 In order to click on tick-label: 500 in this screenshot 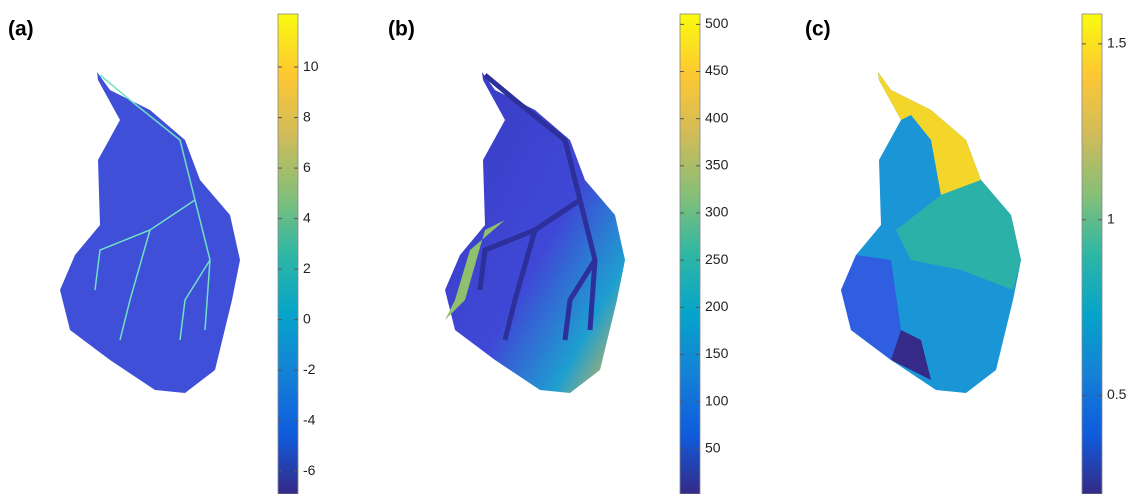, I will do `click(717, 23)`.